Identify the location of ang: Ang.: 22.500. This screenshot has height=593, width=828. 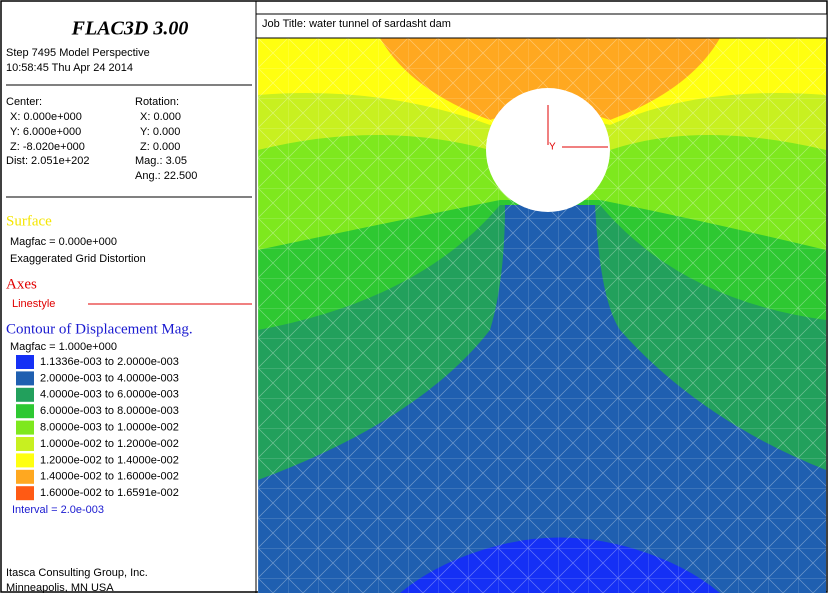
(166, 176).